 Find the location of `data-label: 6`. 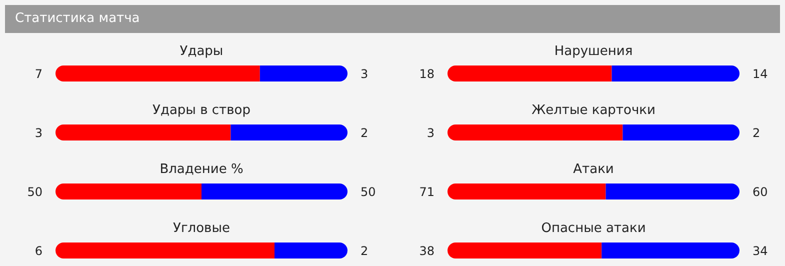

data-label: 6 is located at coordinates (38, 251).